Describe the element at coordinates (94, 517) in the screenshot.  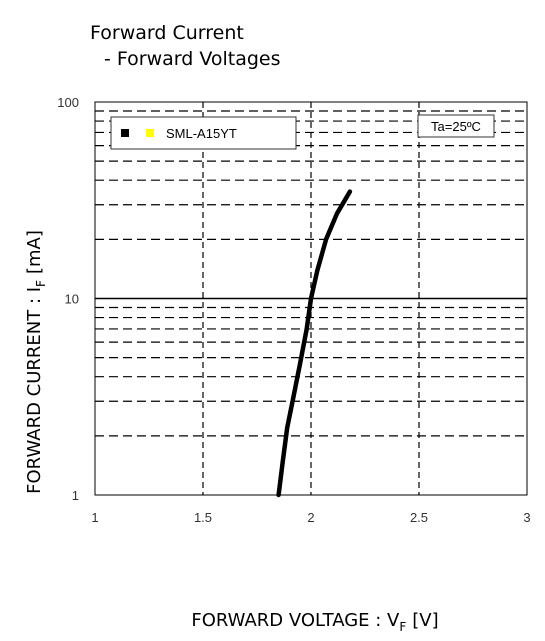
I see `x-tick-label: 1` at that location.